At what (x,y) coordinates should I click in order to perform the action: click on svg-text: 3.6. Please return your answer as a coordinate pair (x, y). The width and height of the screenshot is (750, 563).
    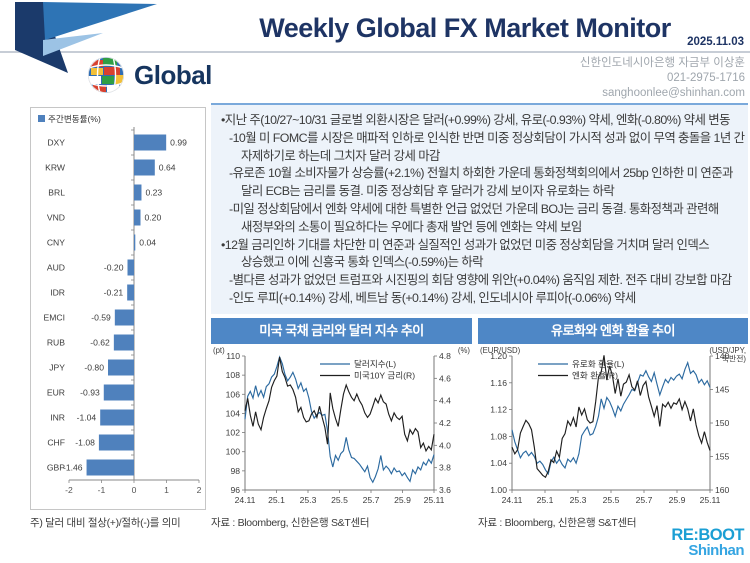
    Looking at the image, I should click on (445, 490).